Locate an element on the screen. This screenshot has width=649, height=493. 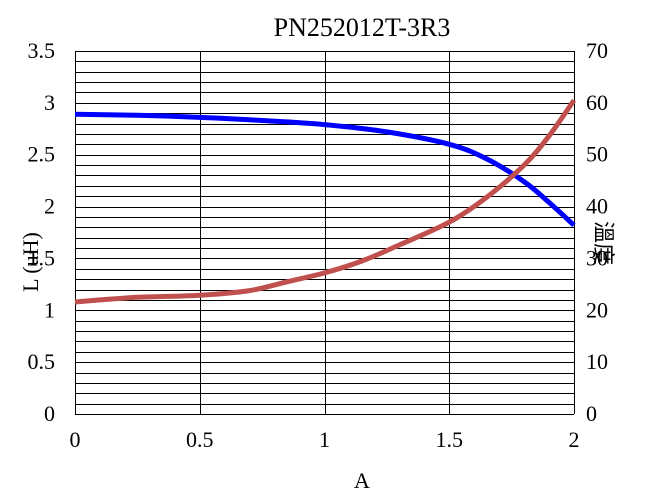
y-axis-label-left: L (uH) is located at coordinates (30, 262).